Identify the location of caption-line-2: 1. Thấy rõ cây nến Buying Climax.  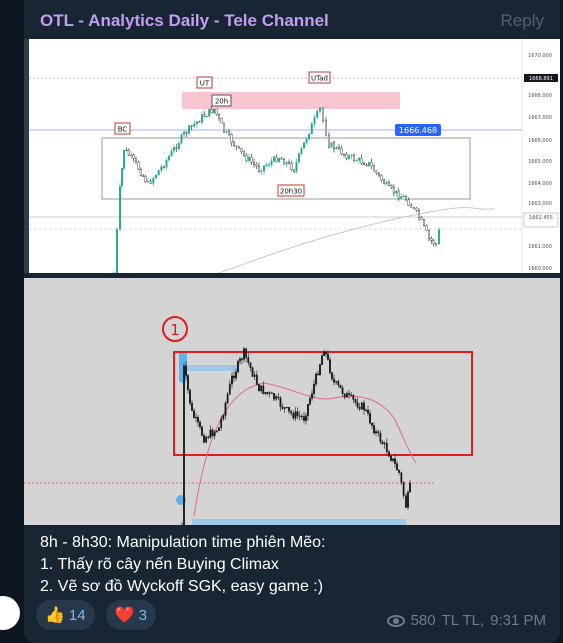
(159, 564).